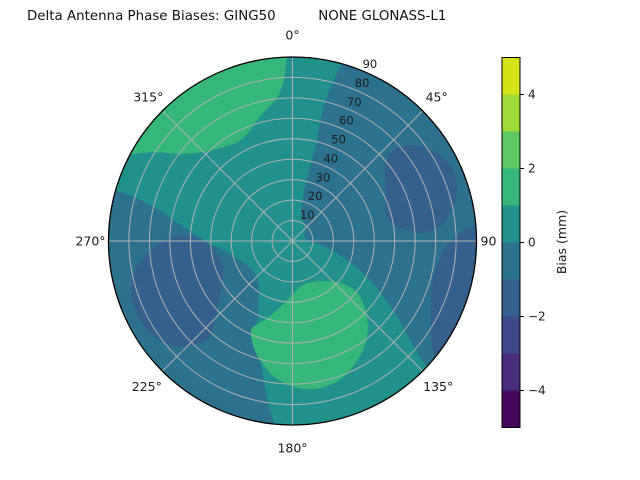 This screenshot has width=640, height=480. I want to click on r-tick-label-10: 10, so click(307, 215).